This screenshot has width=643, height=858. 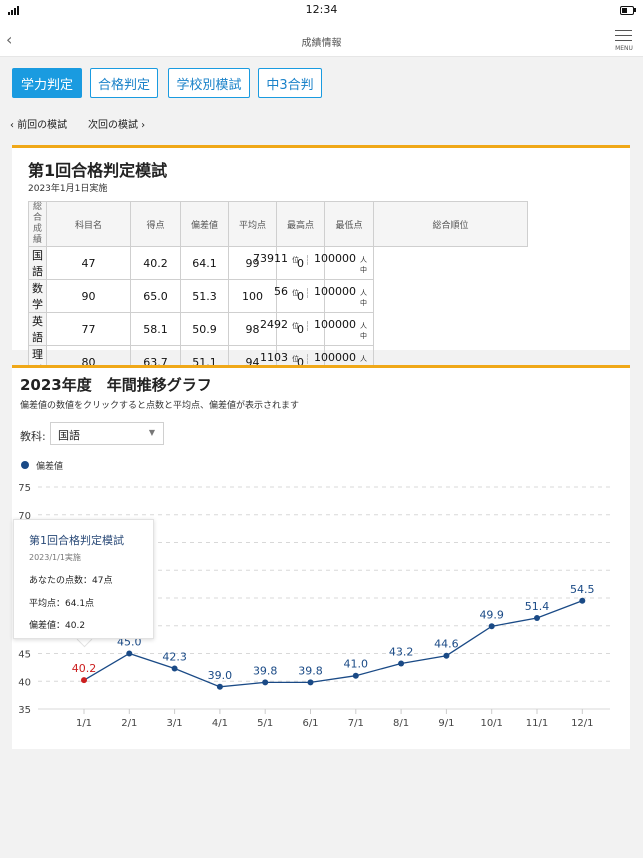 I want to click on side-label: 総合成績, so click(x=37, y=224).